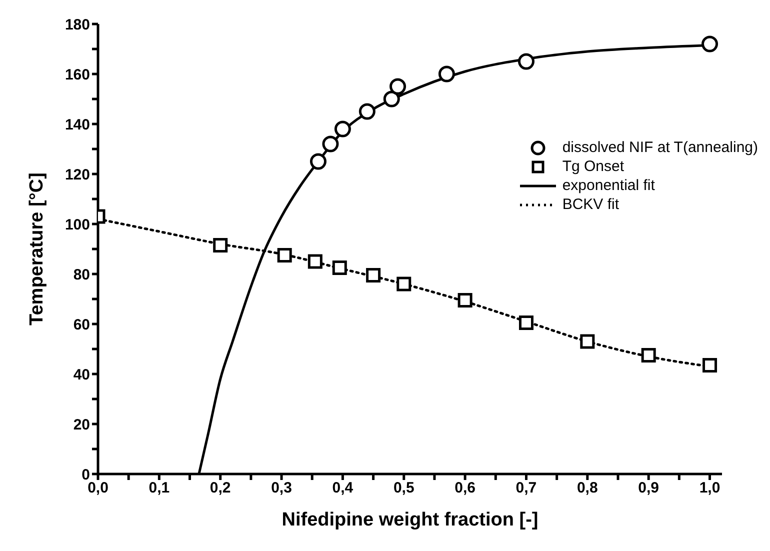  I want to click on x-tick-label: 0,9, so click(649, 488).